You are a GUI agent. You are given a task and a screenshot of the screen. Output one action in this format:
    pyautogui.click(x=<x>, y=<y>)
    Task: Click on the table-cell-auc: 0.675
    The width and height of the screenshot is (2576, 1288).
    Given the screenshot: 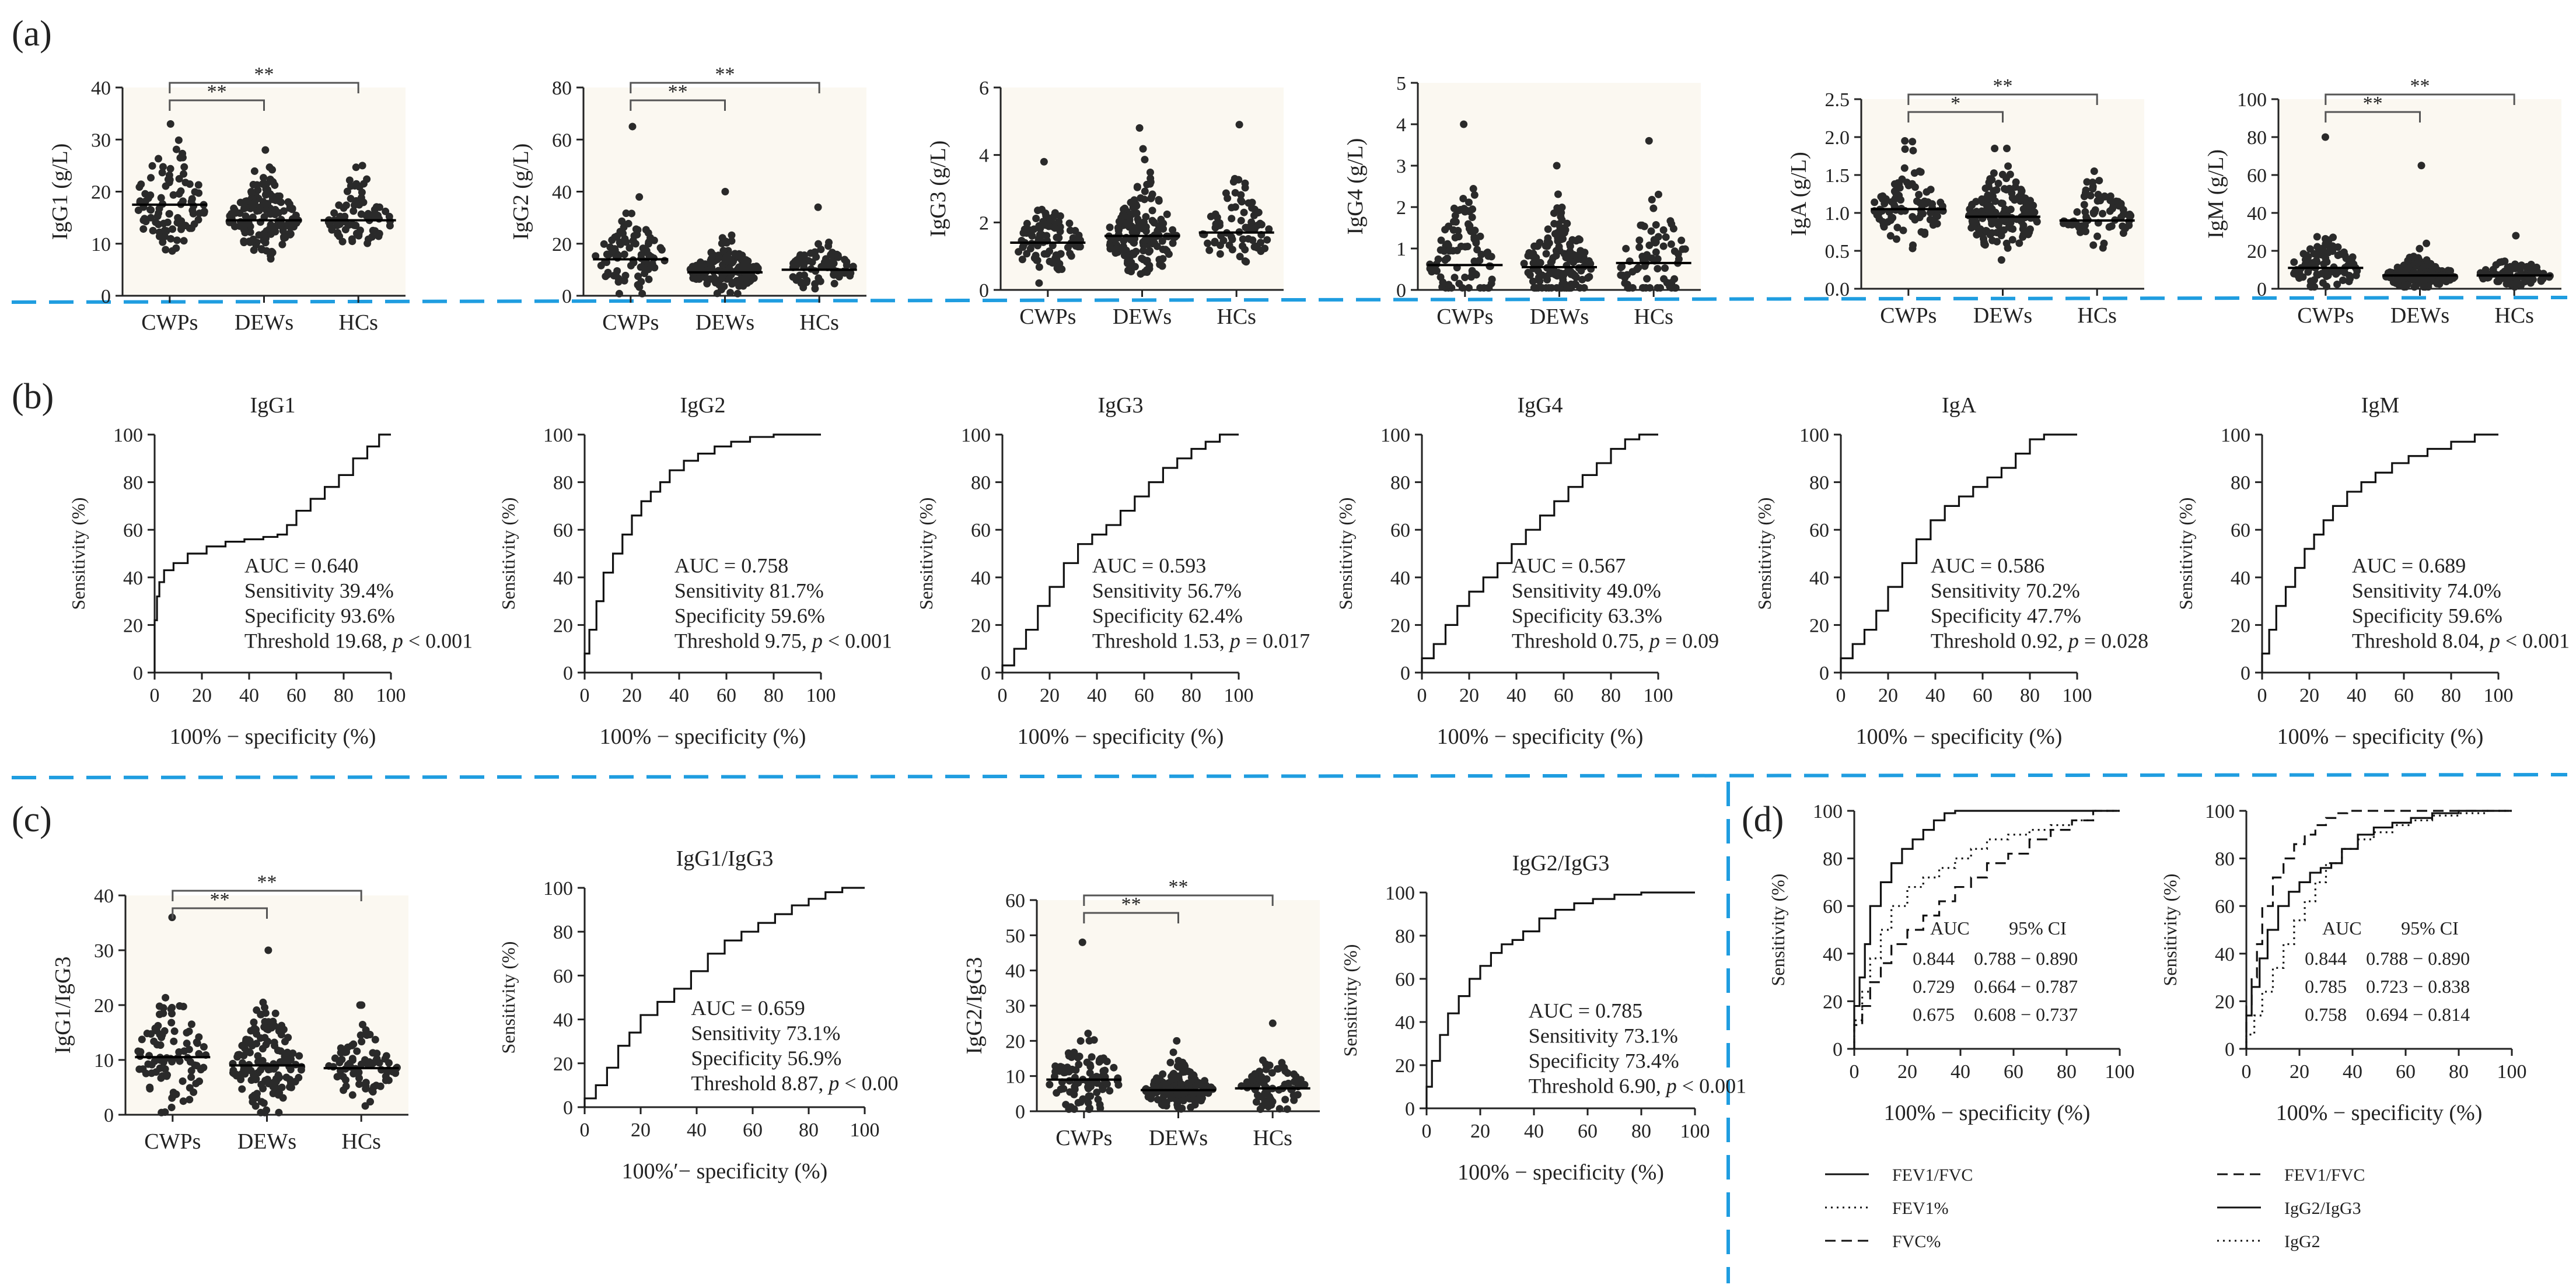 What is the action you would take?
    pyautogui.click(x=1934, y=1014)
    